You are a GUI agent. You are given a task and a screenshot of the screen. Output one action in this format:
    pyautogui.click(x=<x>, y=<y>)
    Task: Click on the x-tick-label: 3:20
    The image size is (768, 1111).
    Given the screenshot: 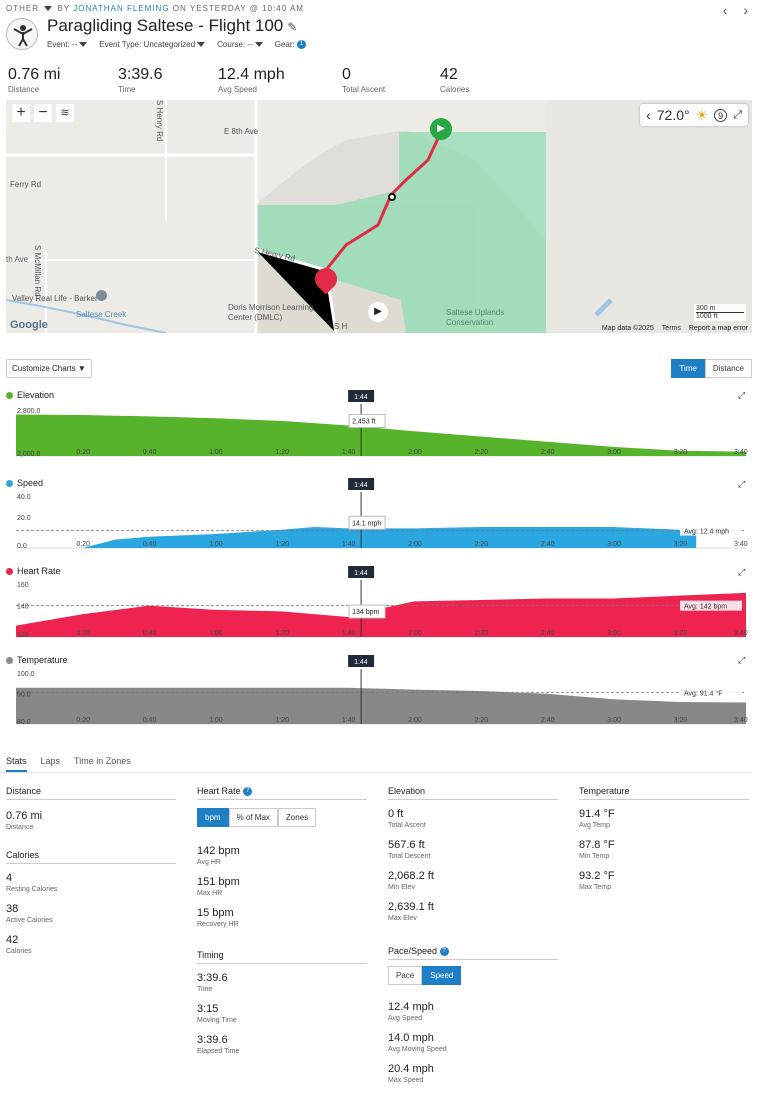 What is the action you would take?
    pyautogui.click(x=681, y=633)
    